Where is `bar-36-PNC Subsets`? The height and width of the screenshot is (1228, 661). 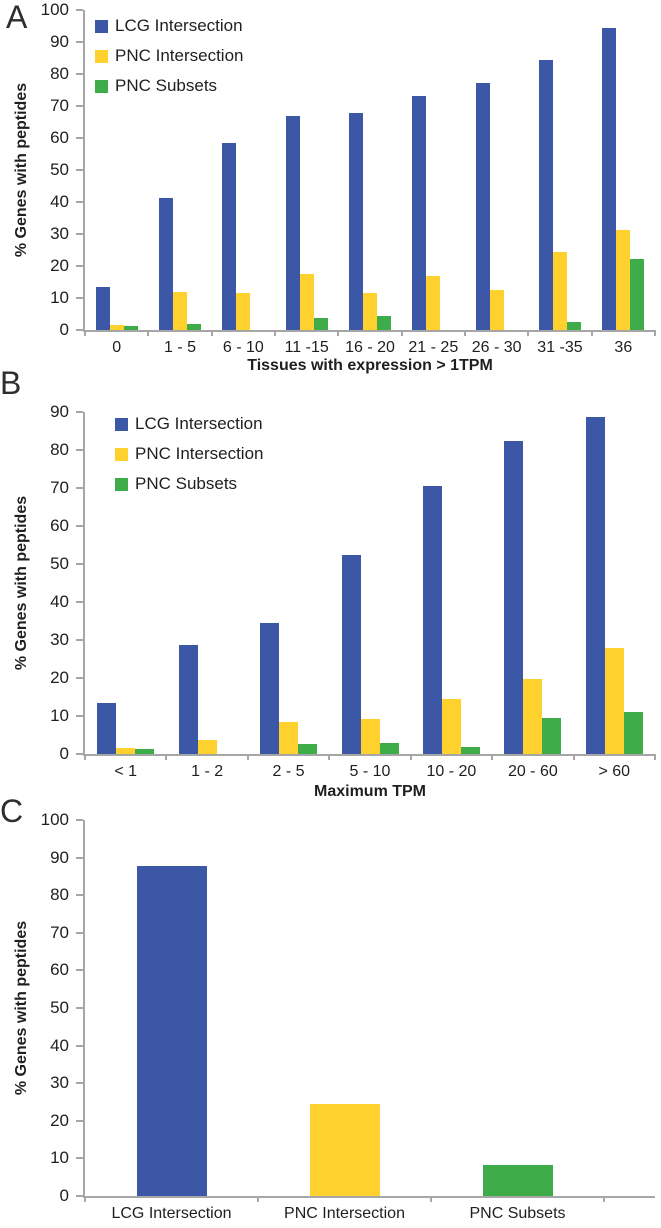
bar-36-PNC Subsets is located at coordinates (637, 294).